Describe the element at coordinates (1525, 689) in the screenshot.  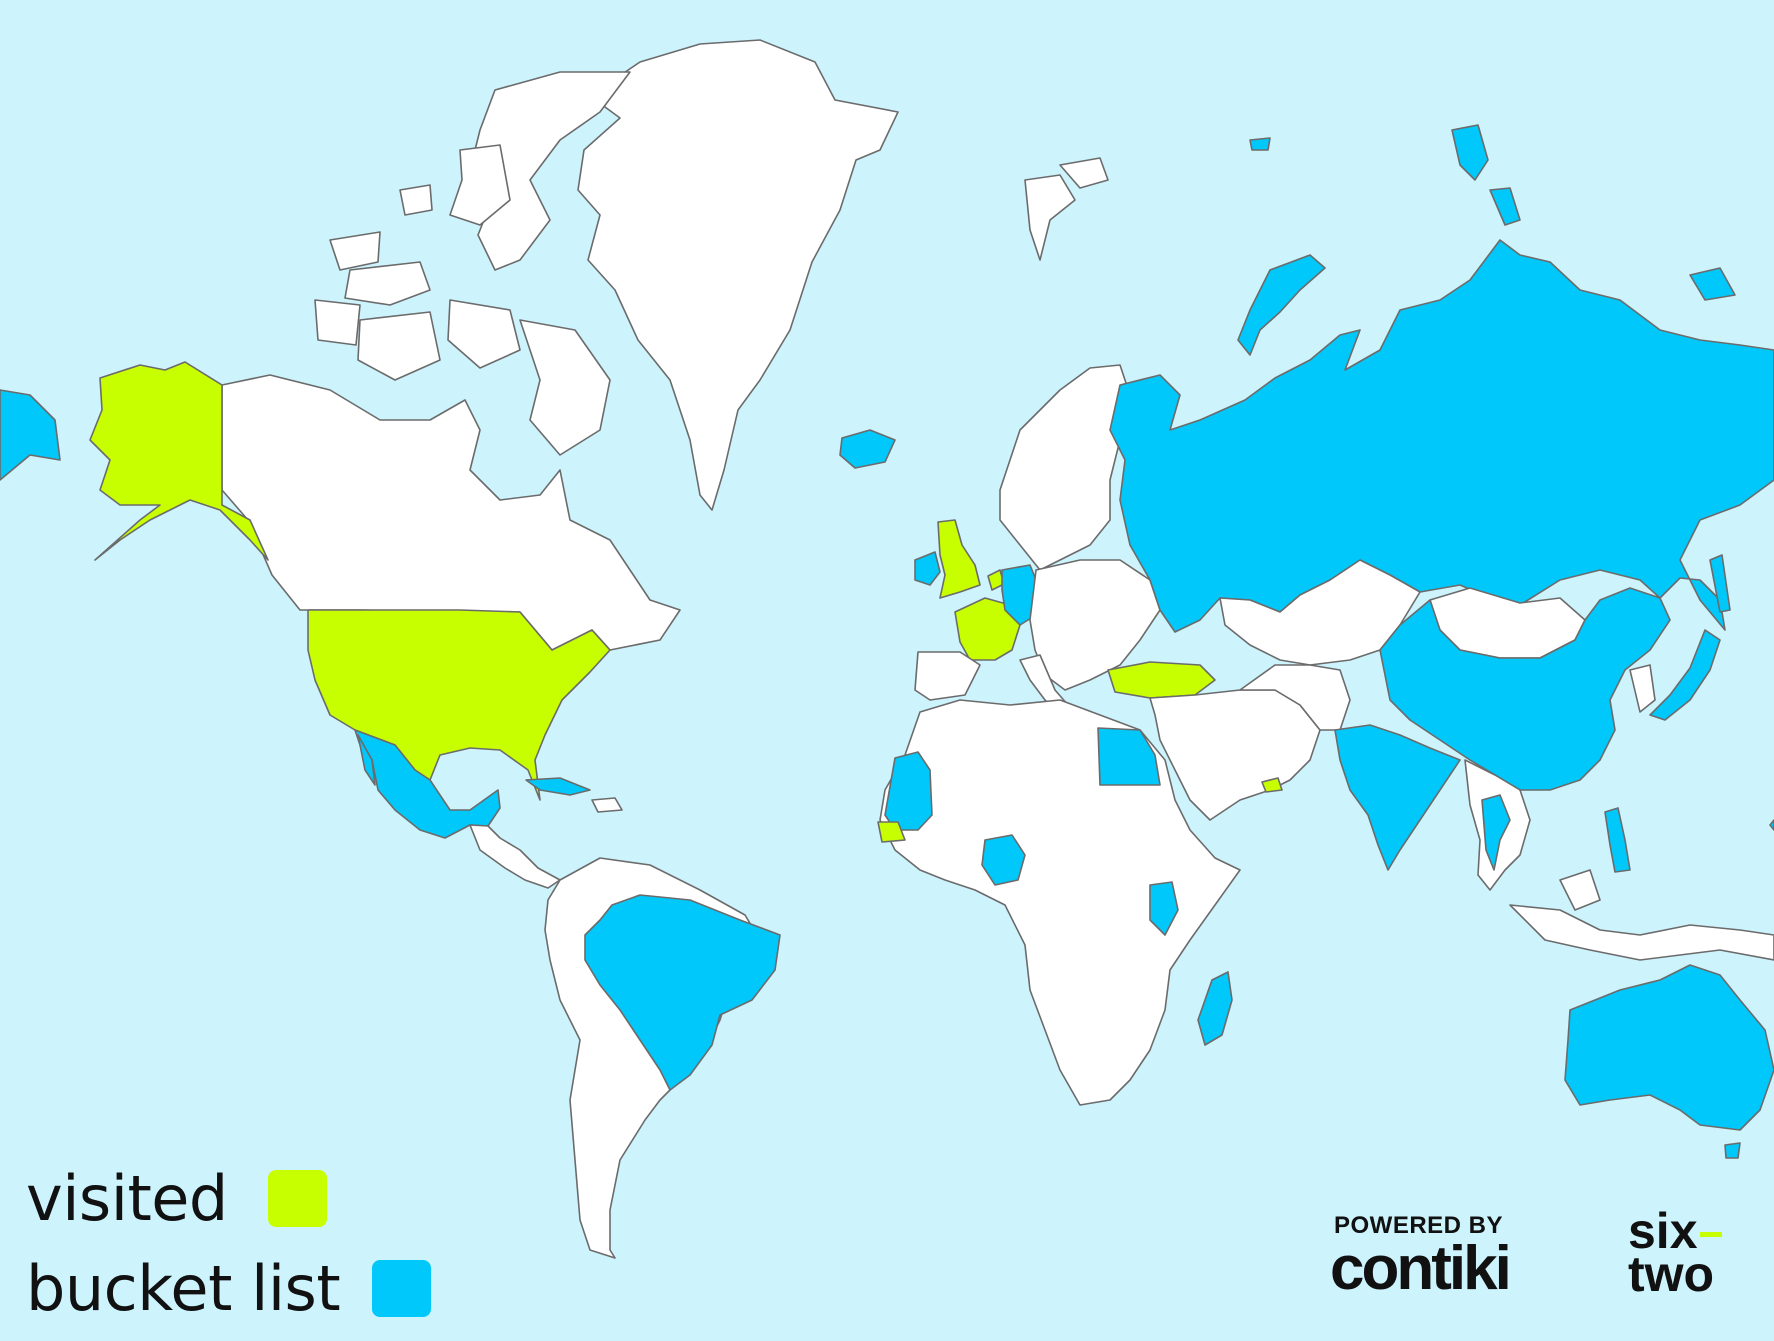
I see `country-china` at that location.